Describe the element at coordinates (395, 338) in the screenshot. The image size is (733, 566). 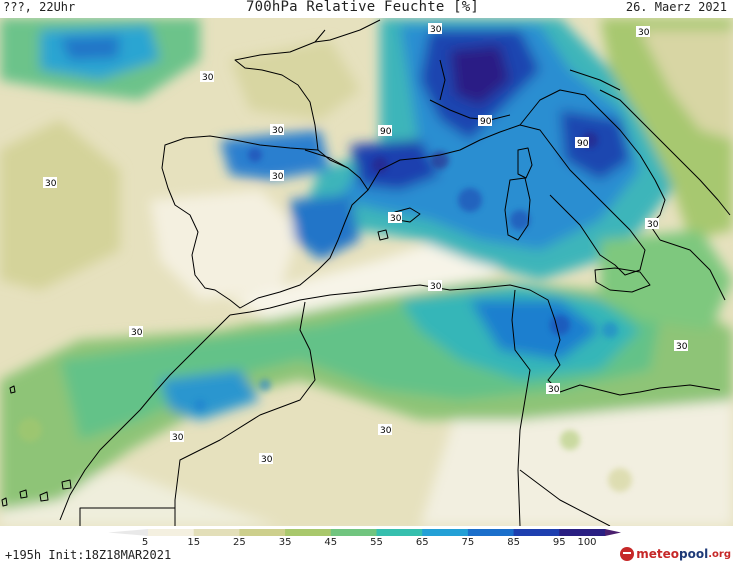
I see `coast-north-africa` at that location.